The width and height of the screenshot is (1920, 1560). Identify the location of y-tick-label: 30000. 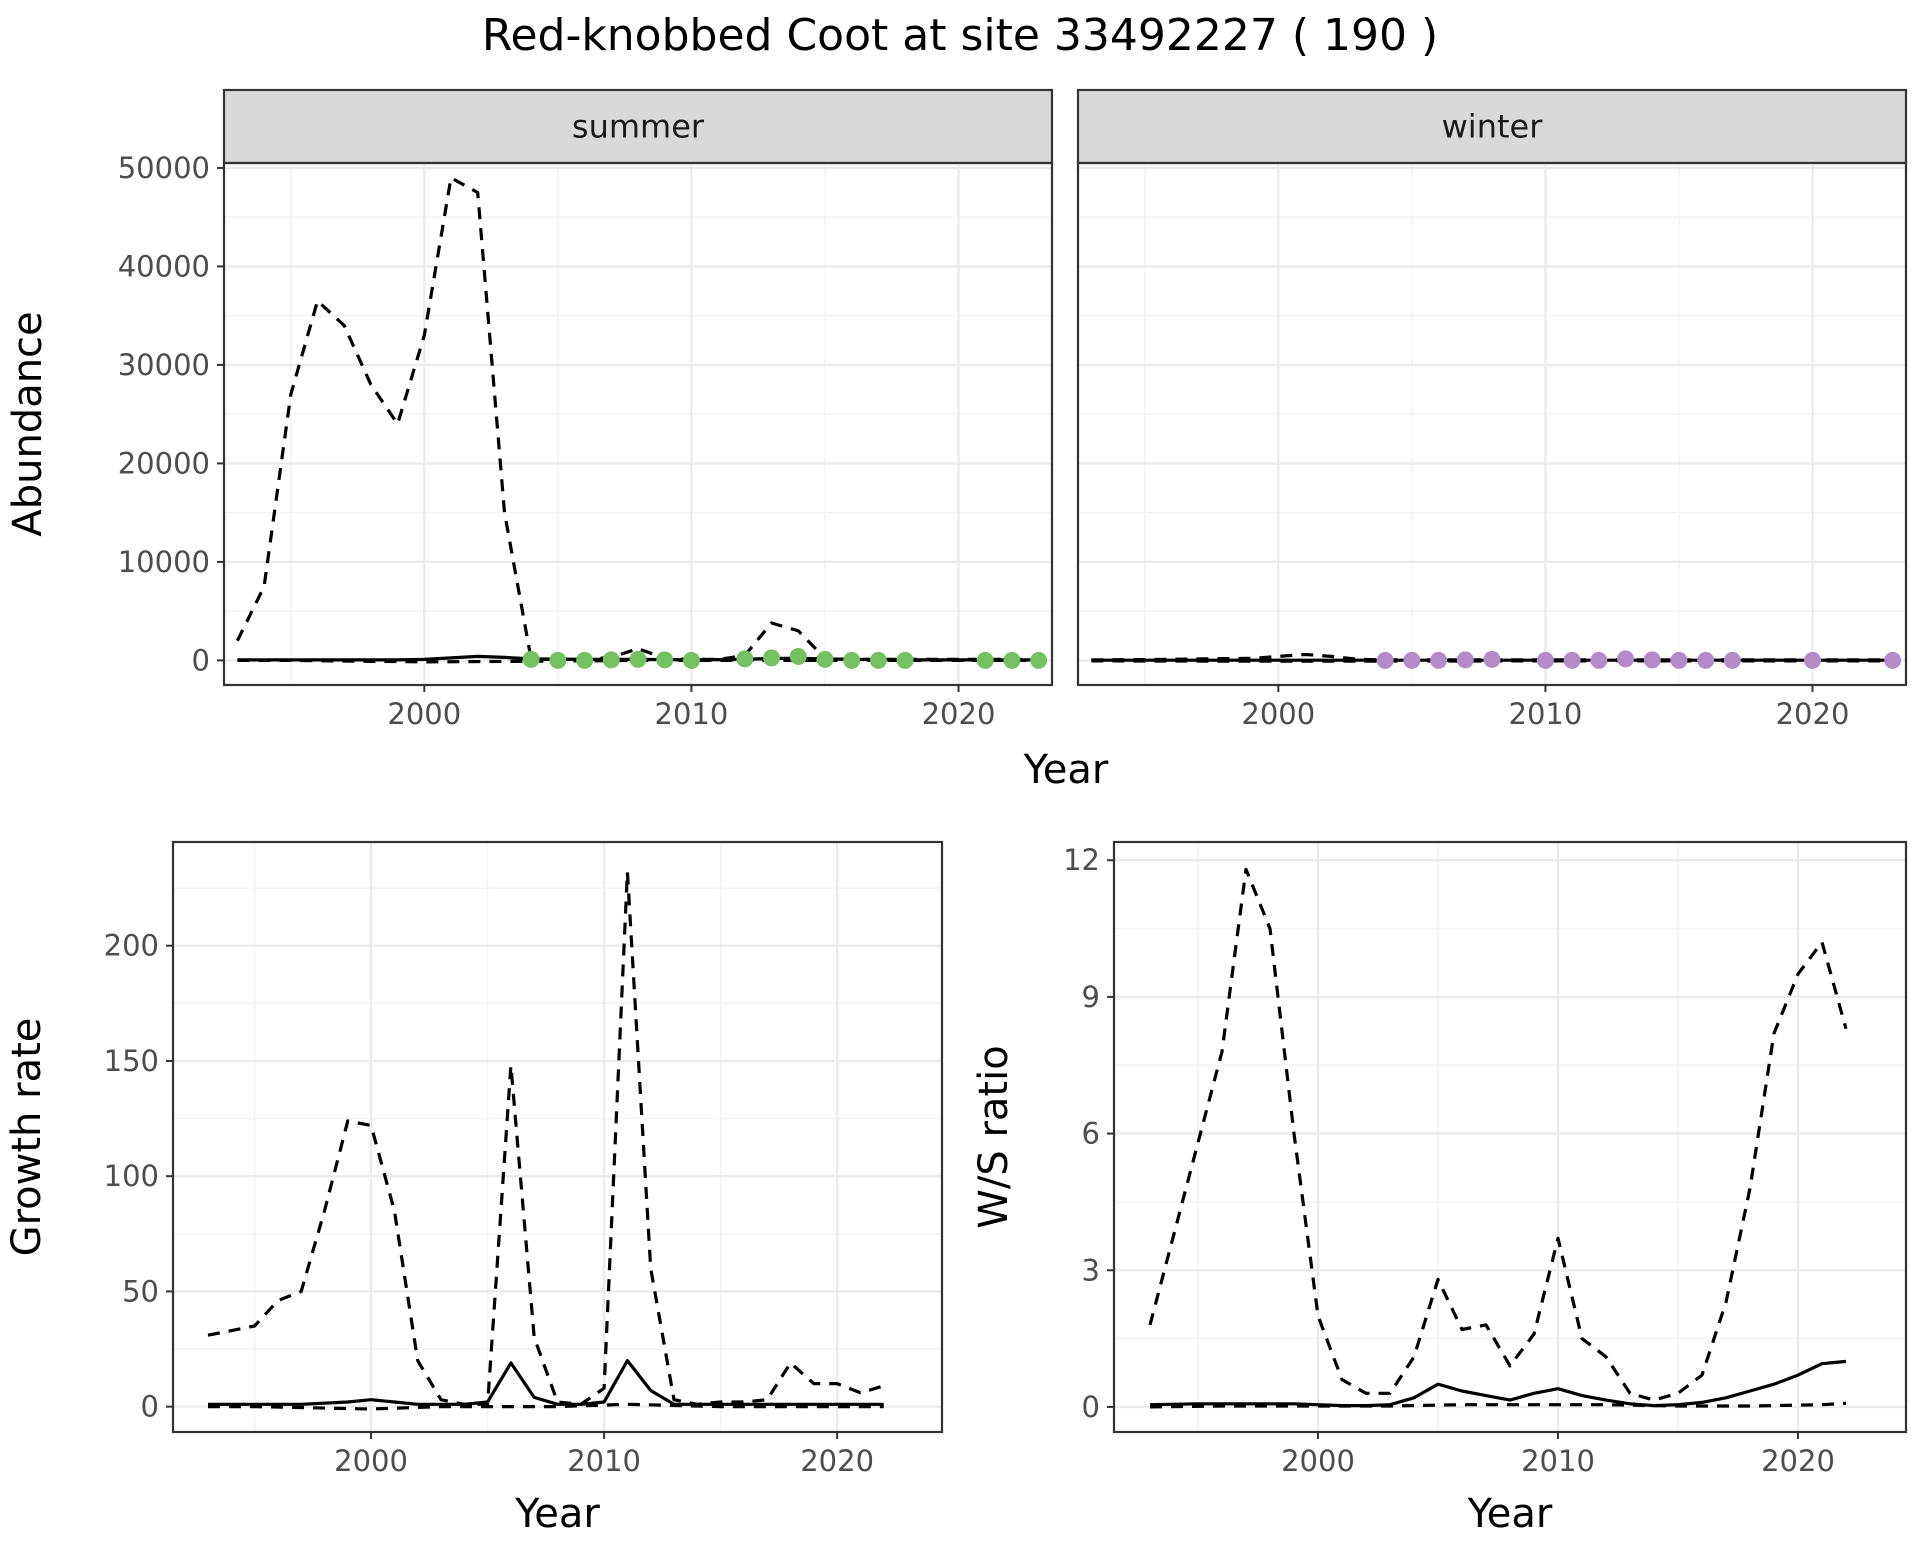
(164, 365).